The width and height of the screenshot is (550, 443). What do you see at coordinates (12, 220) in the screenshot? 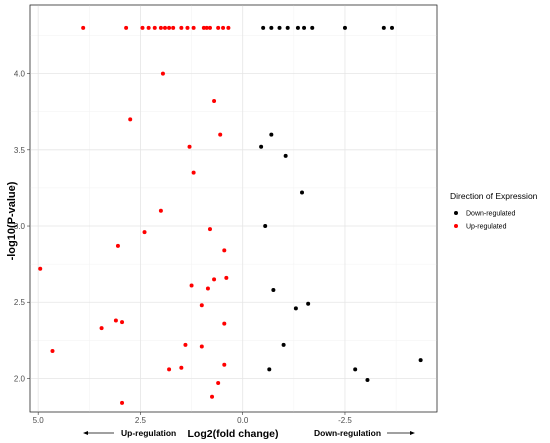
I see `y-axis-title: -log10(P-value)` at bounding box center [12, 220].